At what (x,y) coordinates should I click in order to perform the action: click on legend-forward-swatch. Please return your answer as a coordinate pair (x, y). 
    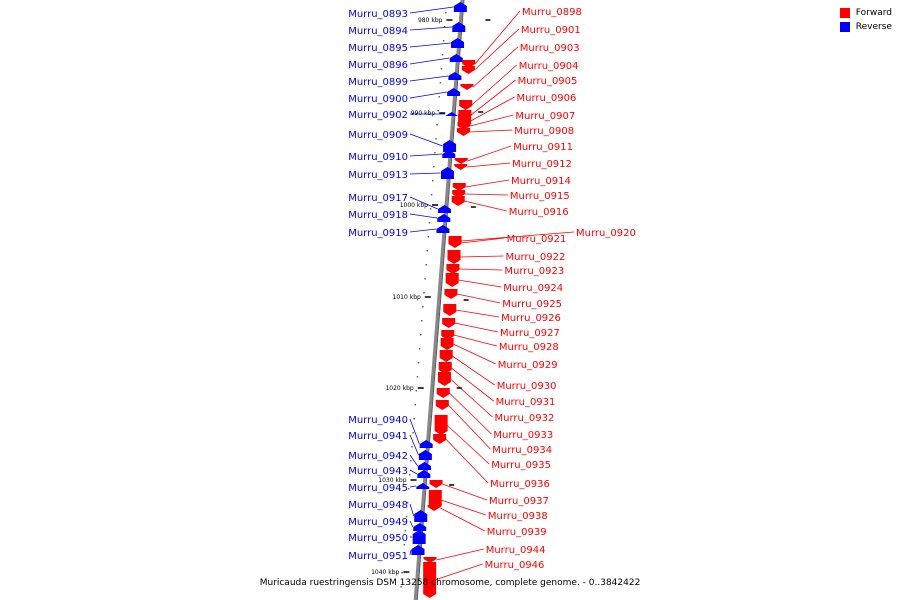
    Looking at the image, I should click on (844, 13).